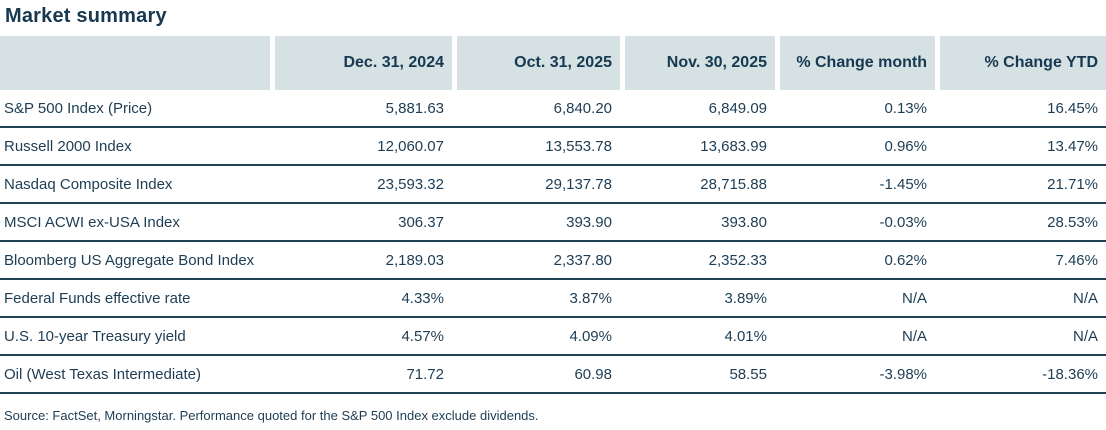 This screenshot has height=430, width=1106. Describe the element at coordinates (92, 222) in the screenshot. I see `row-label: MSCI ACWI ex-USA Index` at that location.